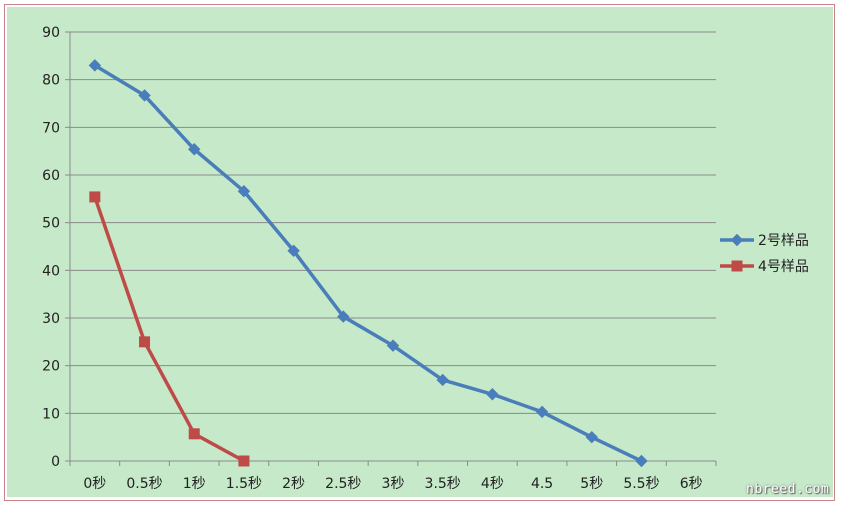  Describe the element at coordinates (194, 484) in the screenshot. I see `x-tick-label: 1秒` at that location.